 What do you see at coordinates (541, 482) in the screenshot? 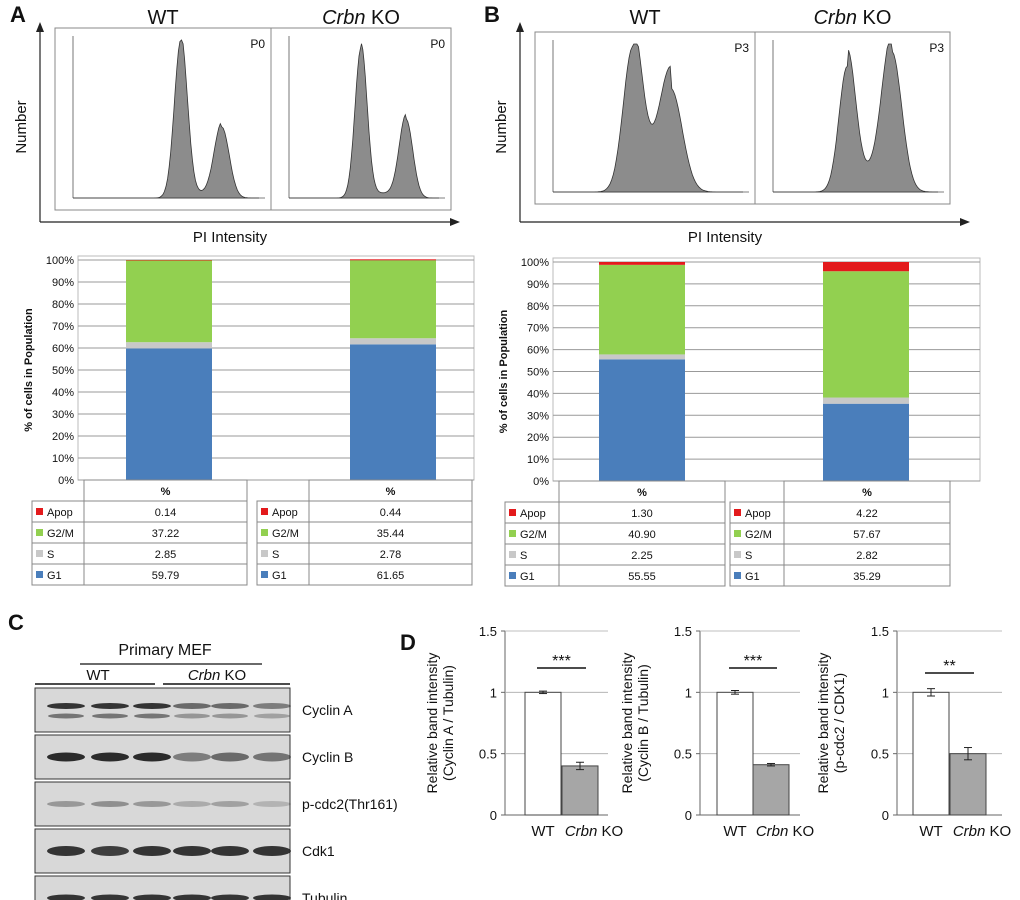
I see `y-tick-label: 0%` at bounding box center [541, 482].